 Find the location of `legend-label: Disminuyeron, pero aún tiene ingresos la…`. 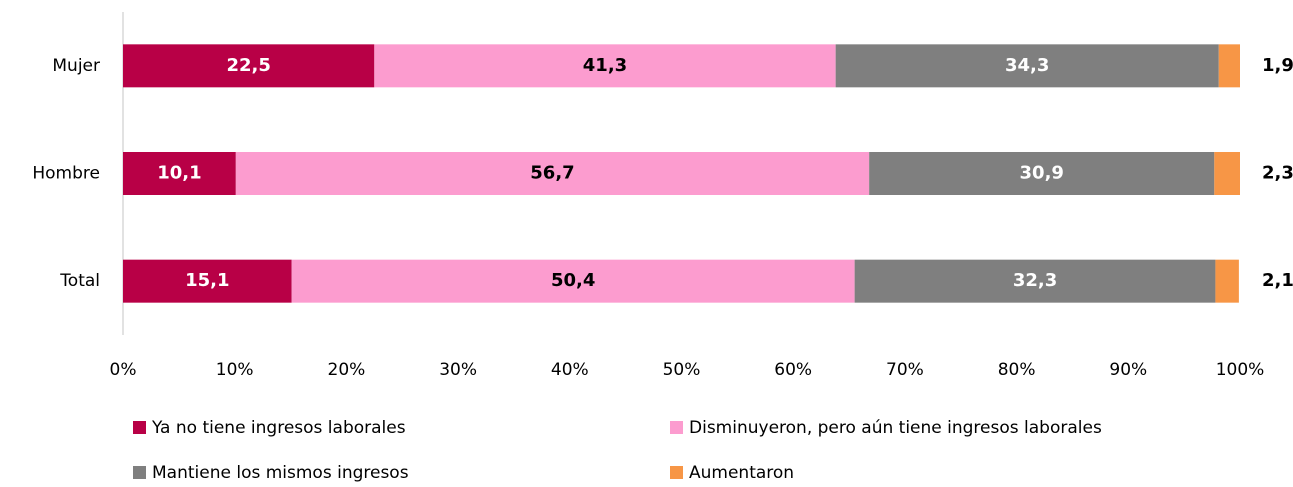

legend-label: Disminuyeron, pero aún tiene ingresos la… is located at coordinates (895, 428).